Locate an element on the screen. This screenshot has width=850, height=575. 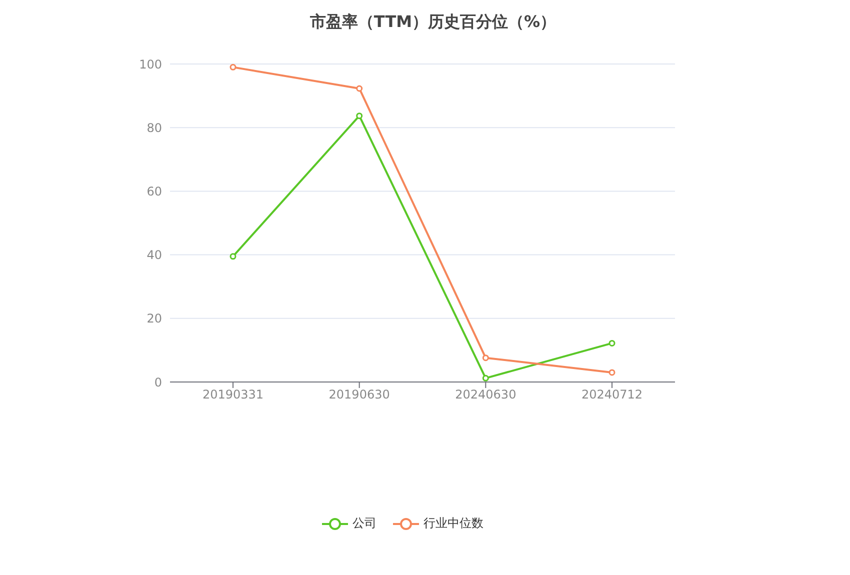
x-tick-label: 20240712 is located at coordinates (612, 395).